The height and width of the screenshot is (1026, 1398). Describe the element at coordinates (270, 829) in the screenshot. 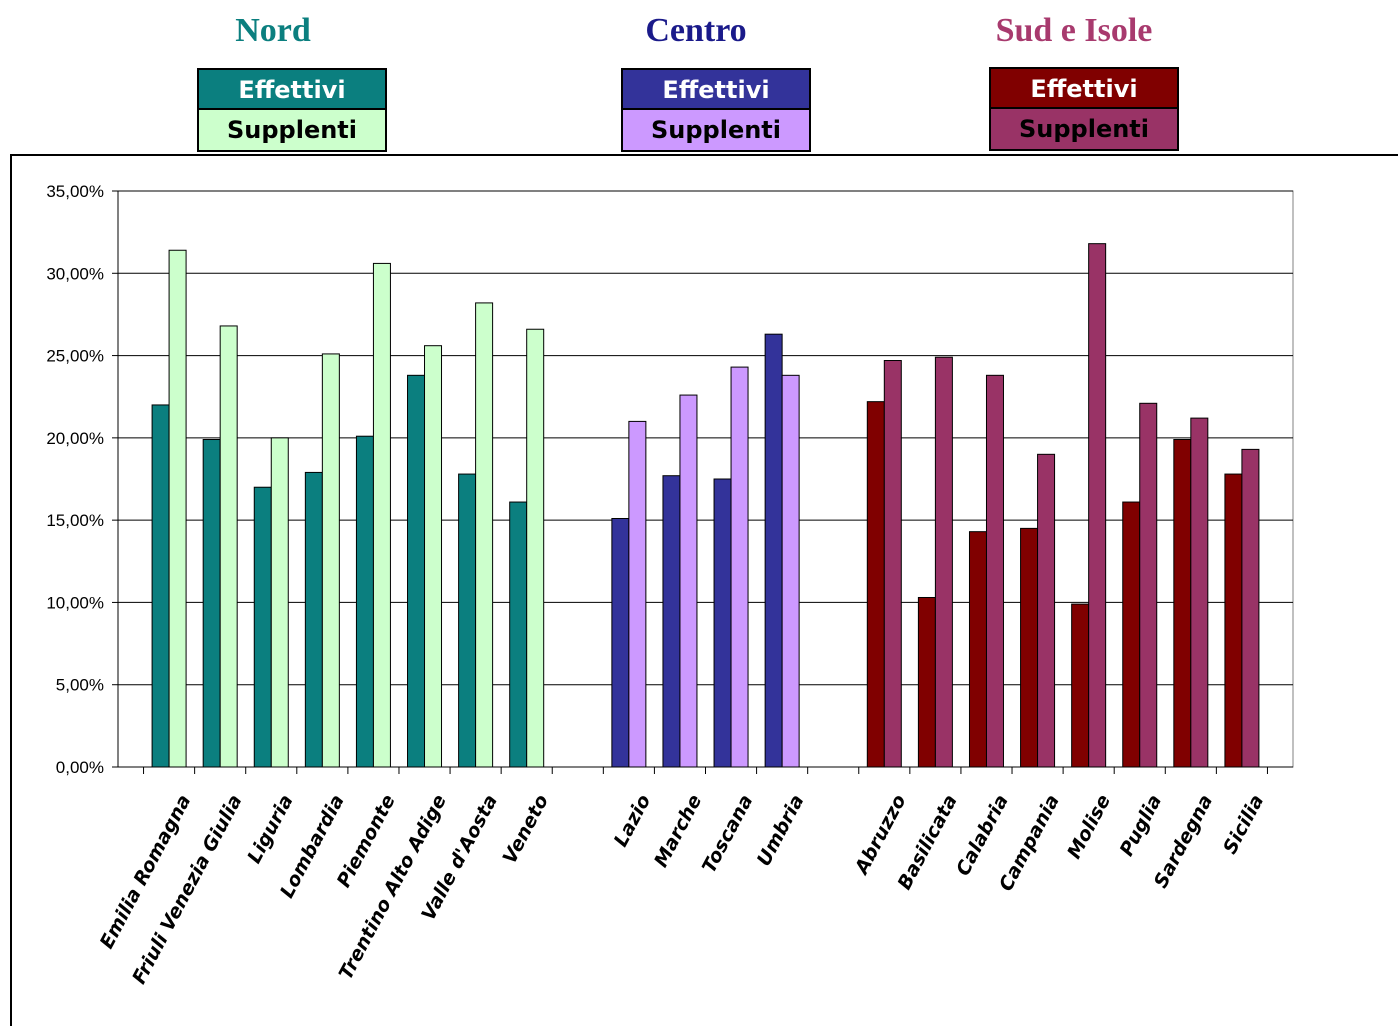

I see `x-category-label: Liguria` at that location.